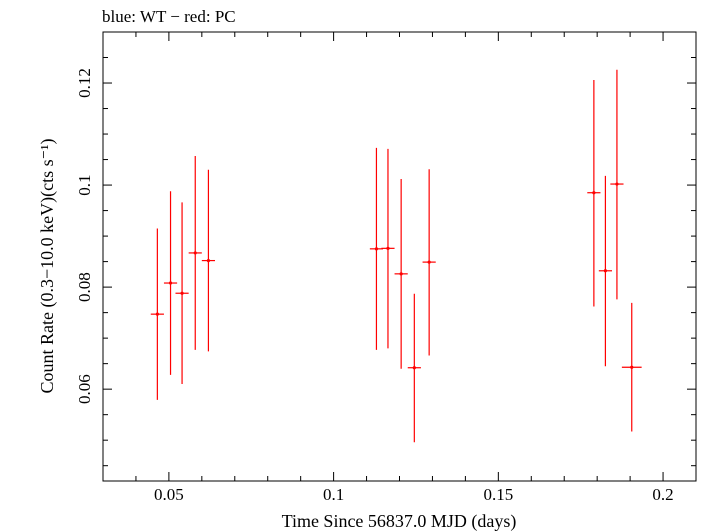 This screenshot has height=532, width=709. What do you see at coordinates (84, 83) in the screenshot?
I see `y-tick-label: 0.12` at bounding box center [84, 83].